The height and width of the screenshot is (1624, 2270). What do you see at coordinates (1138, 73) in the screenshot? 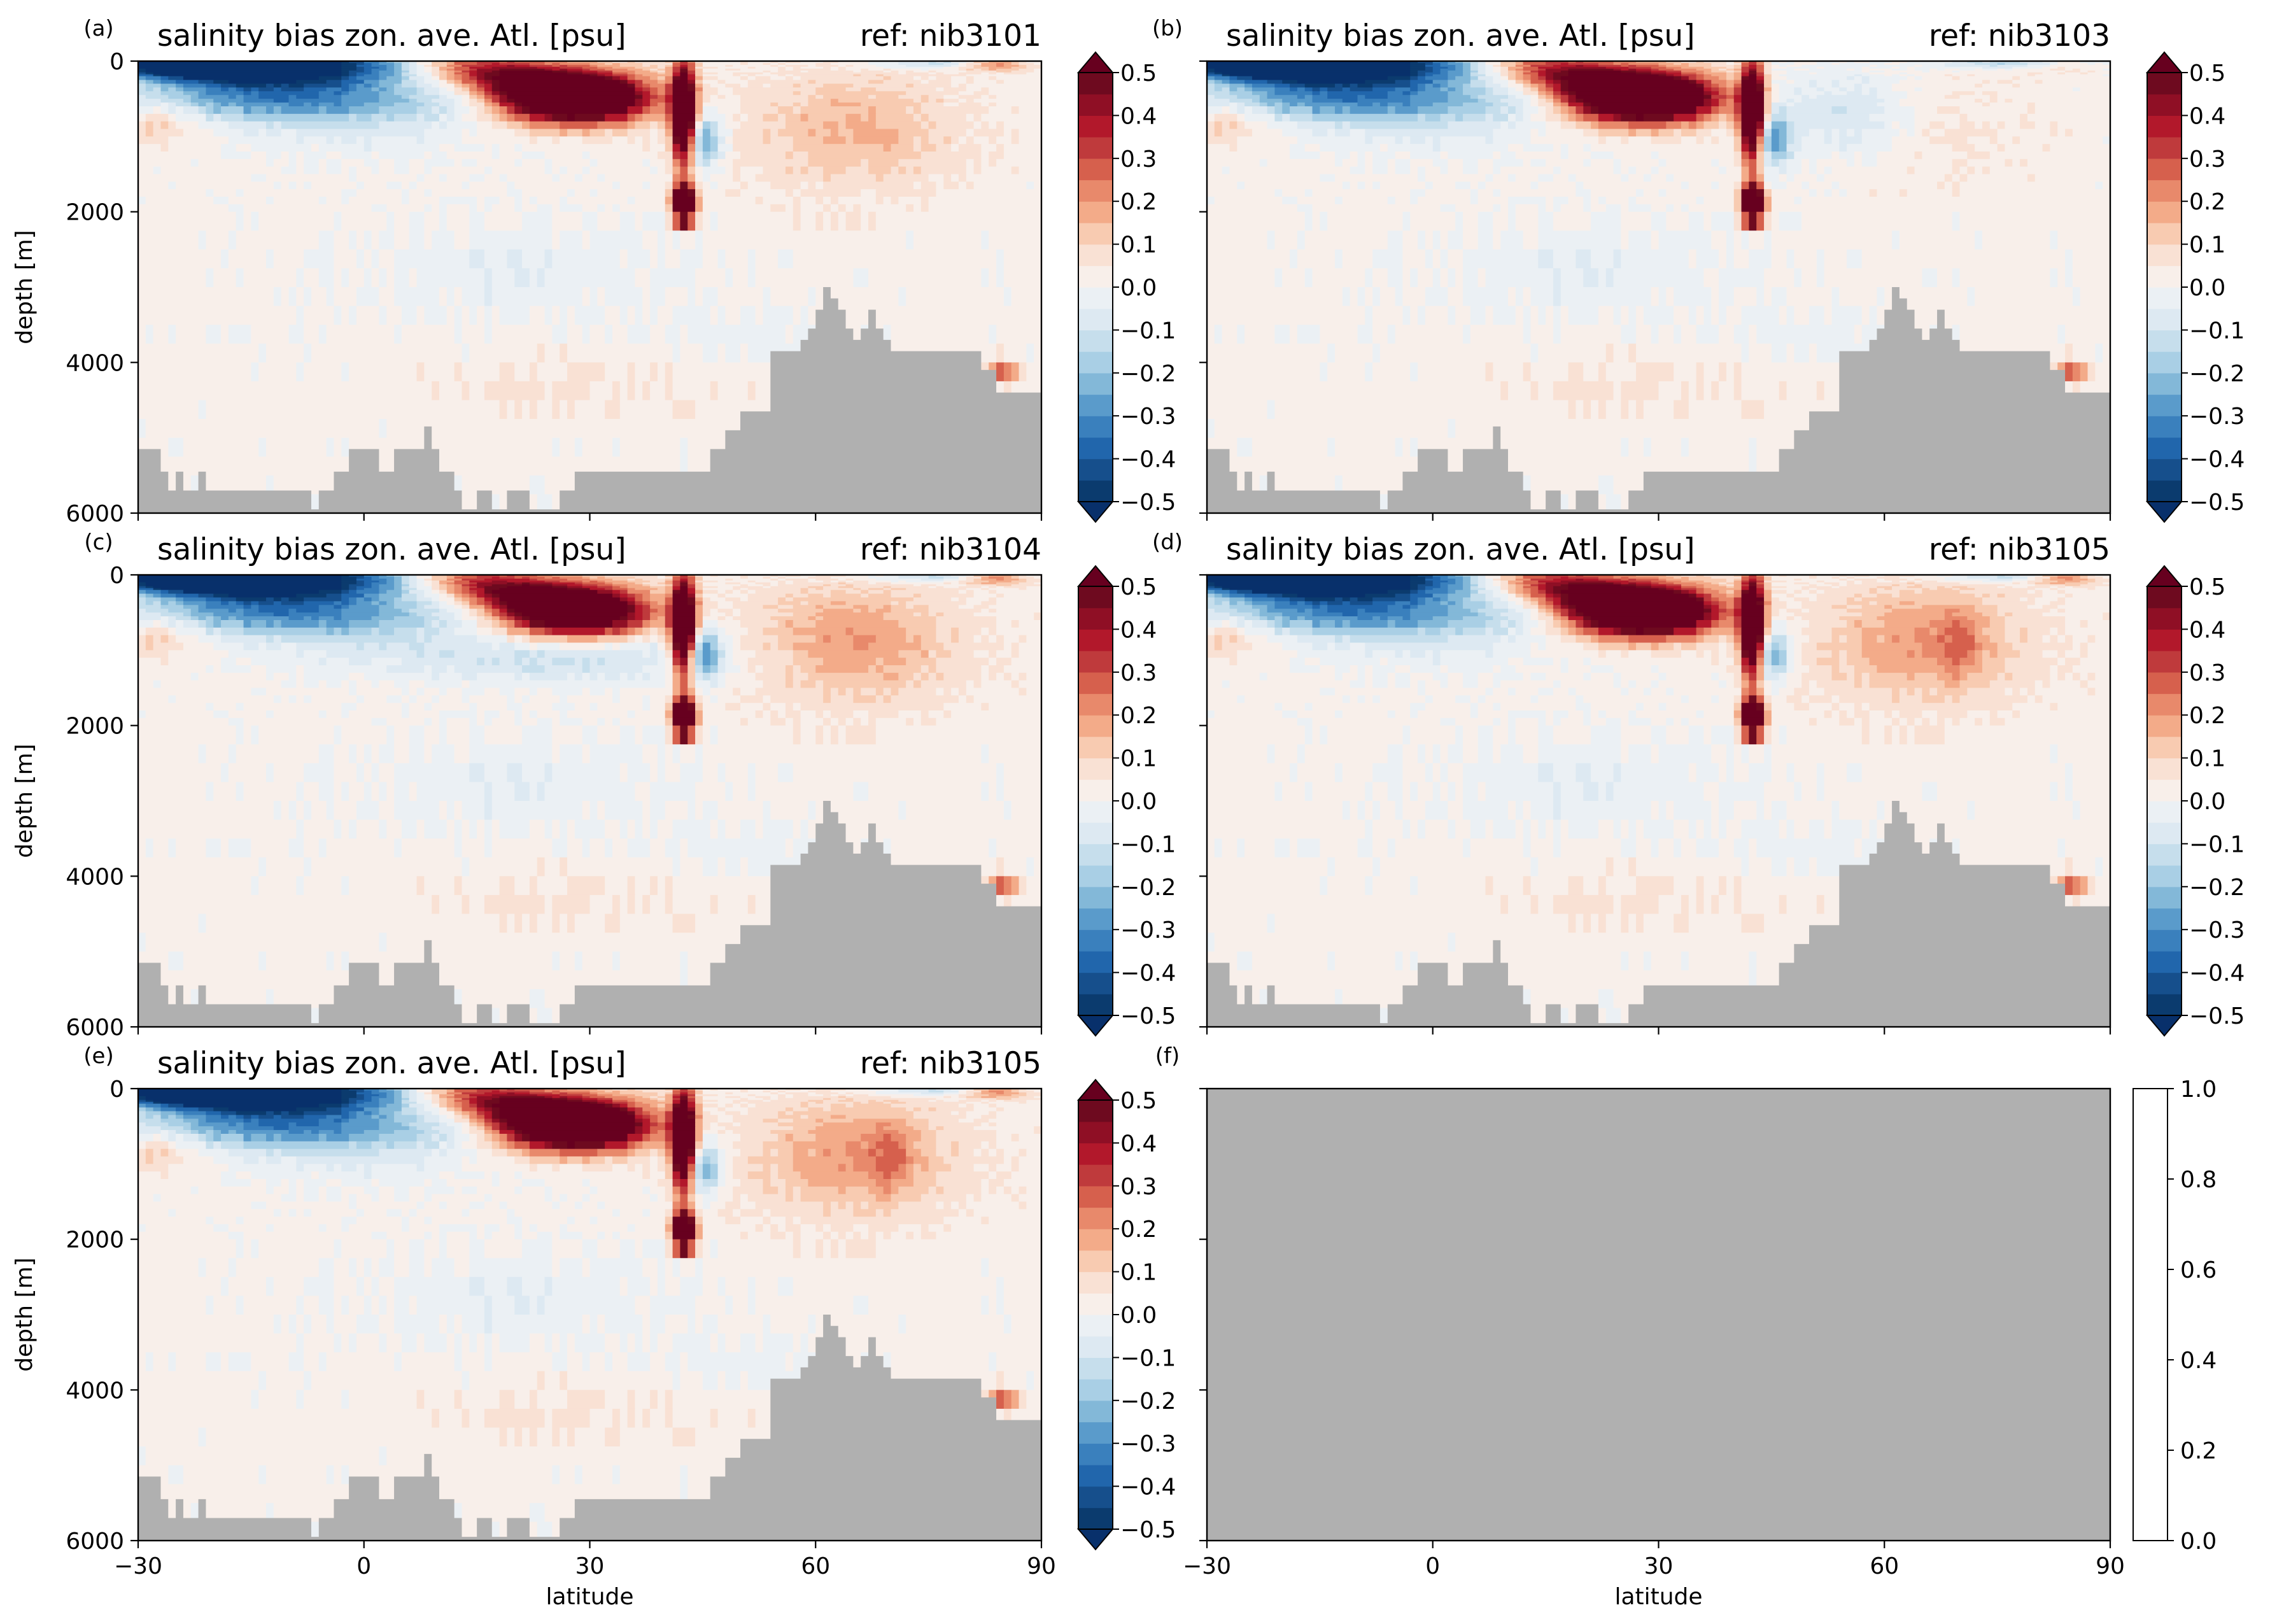
I see `colorbar-tick-label: 0.5` at bounding box center [1138, 73].